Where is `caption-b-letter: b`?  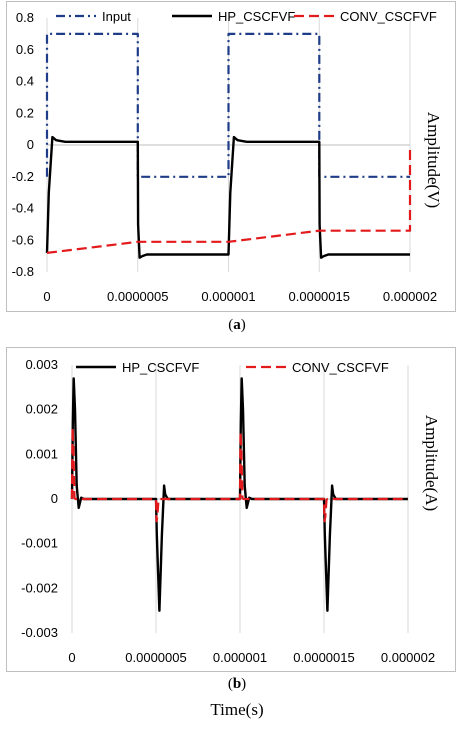 caption-b-letter: b is located at coordinates (237, 684).